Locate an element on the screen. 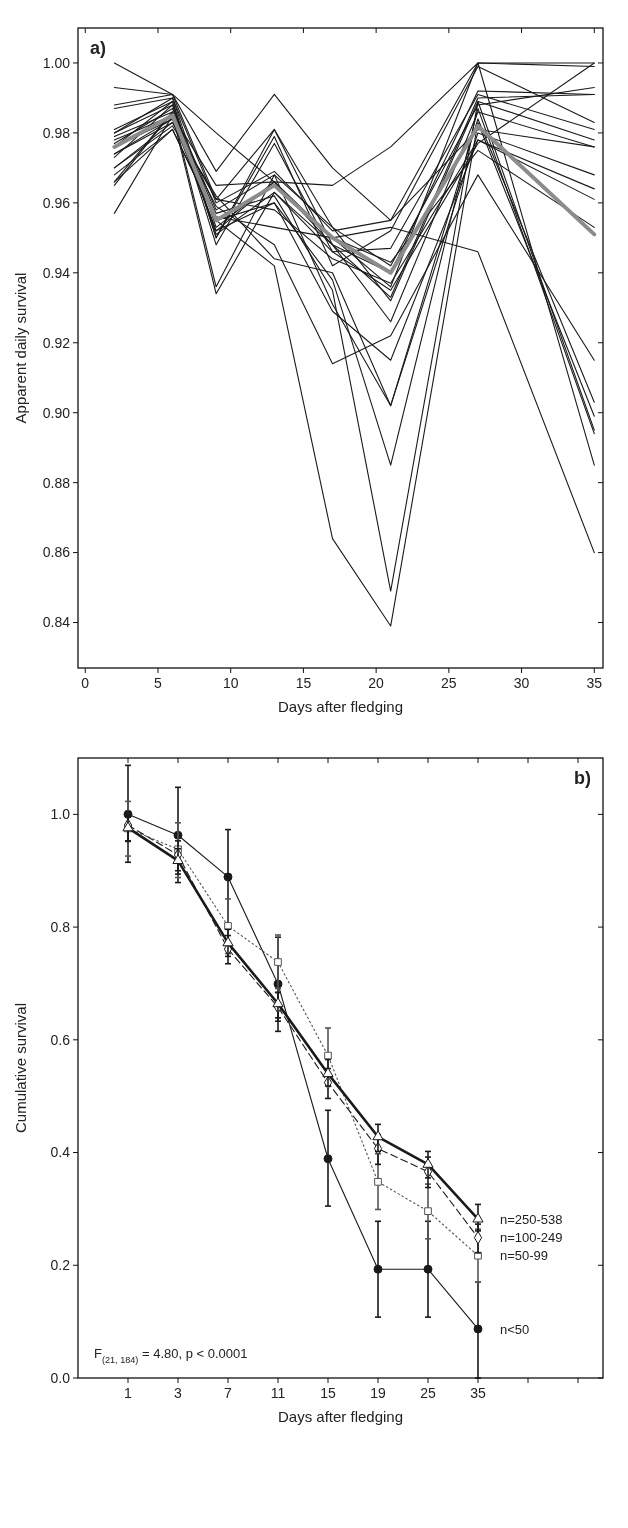 This screenshot has width=628, height=1528. series-label: n=100-249 is located at coordinates (531, 1238).